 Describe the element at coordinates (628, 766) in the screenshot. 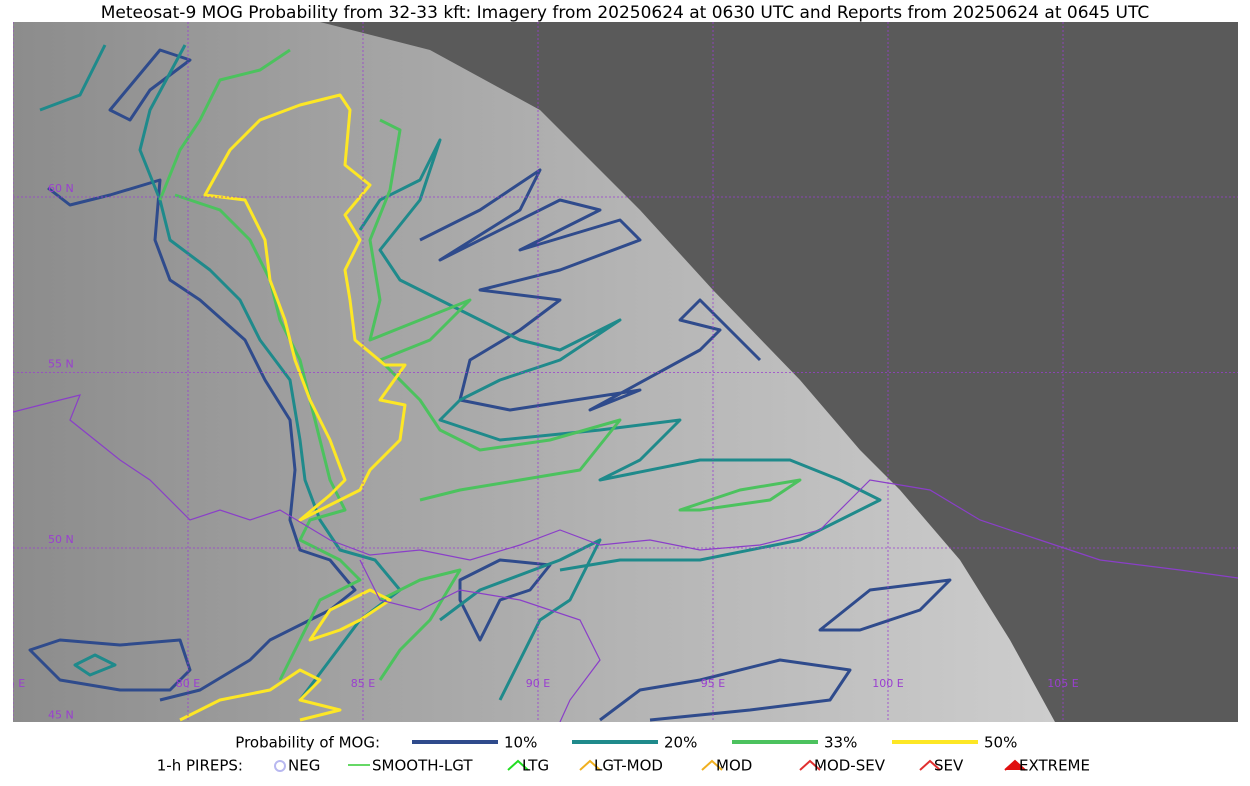

I see `legend-label: LGT-MOD` at that location.